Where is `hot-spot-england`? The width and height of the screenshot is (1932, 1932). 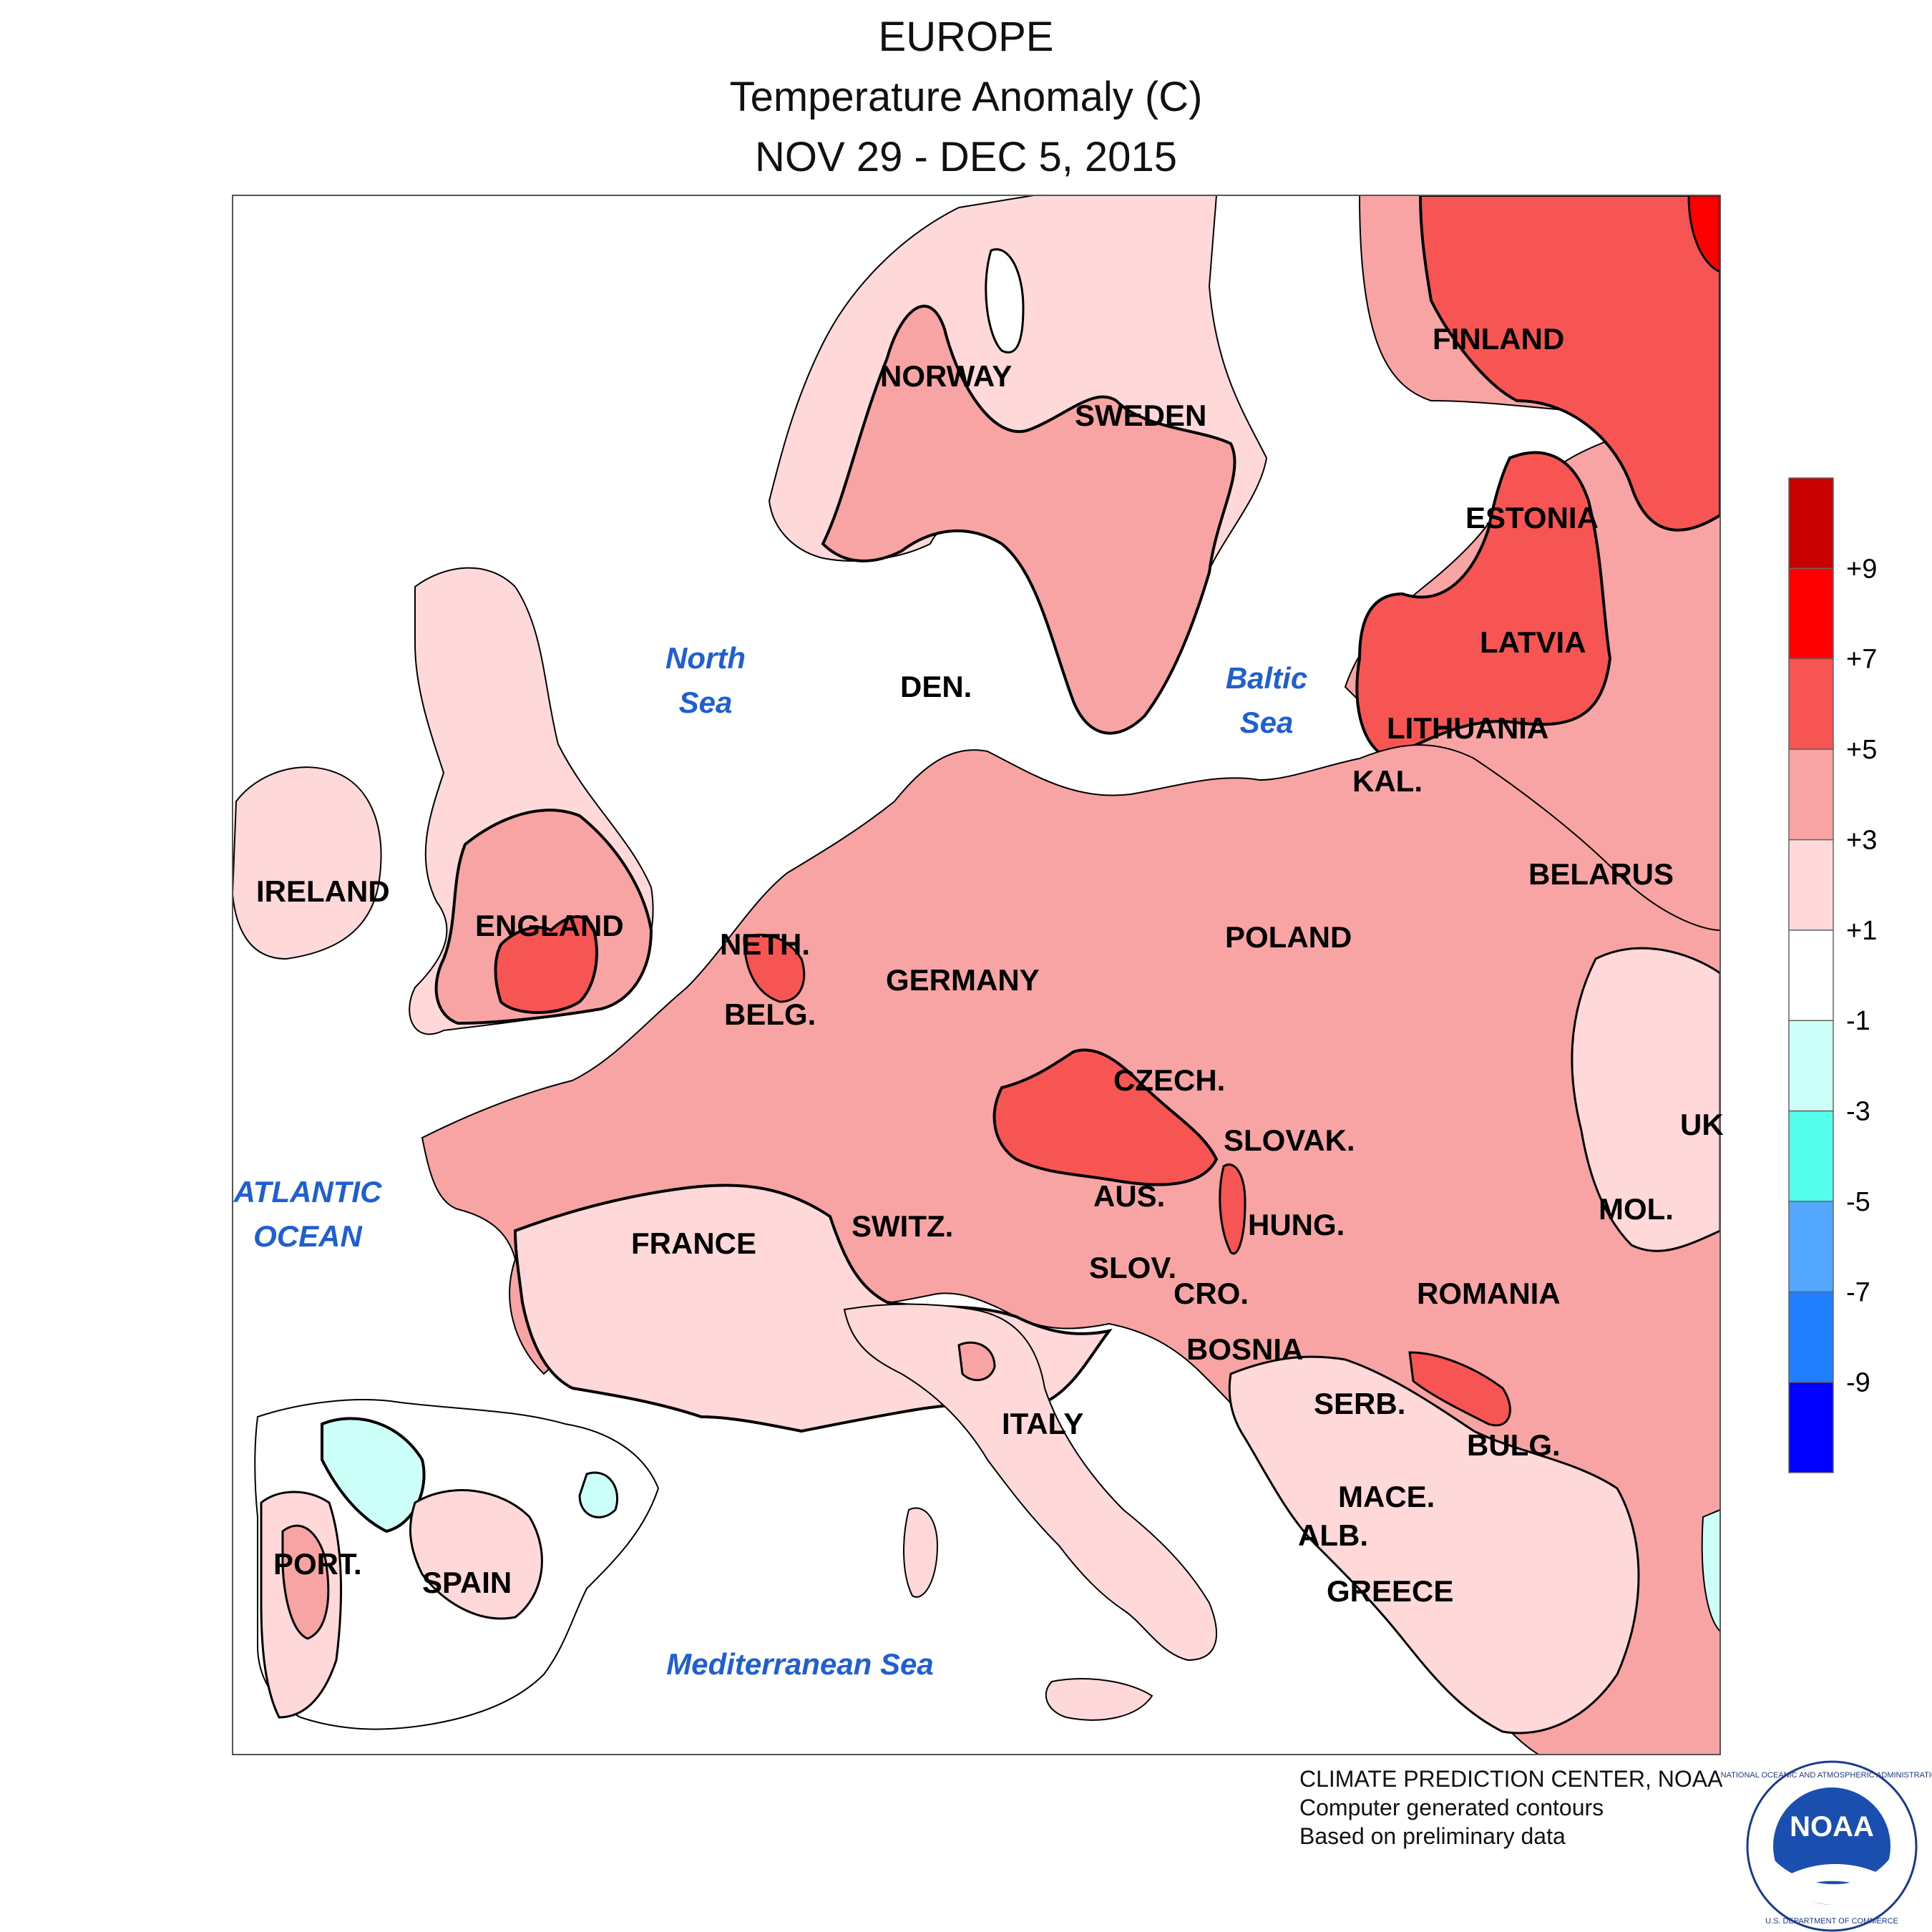
hot-spot-england is located at coordinates (546, 964).